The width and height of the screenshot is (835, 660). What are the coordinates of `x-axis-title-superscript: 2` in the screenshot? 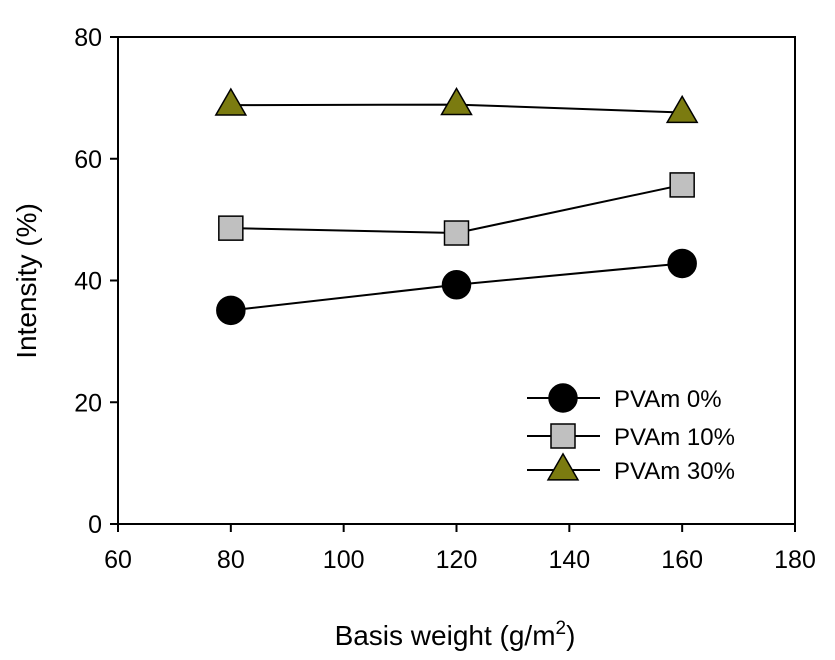 It's located at (561, 628).